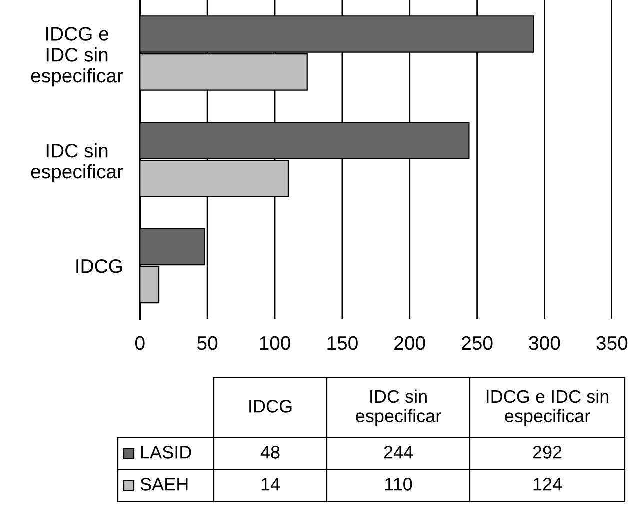  Describe the element at coordinates (547, 408) in the screenshot. I see `category-label: IDCG e IDC sin especificar` at that location.